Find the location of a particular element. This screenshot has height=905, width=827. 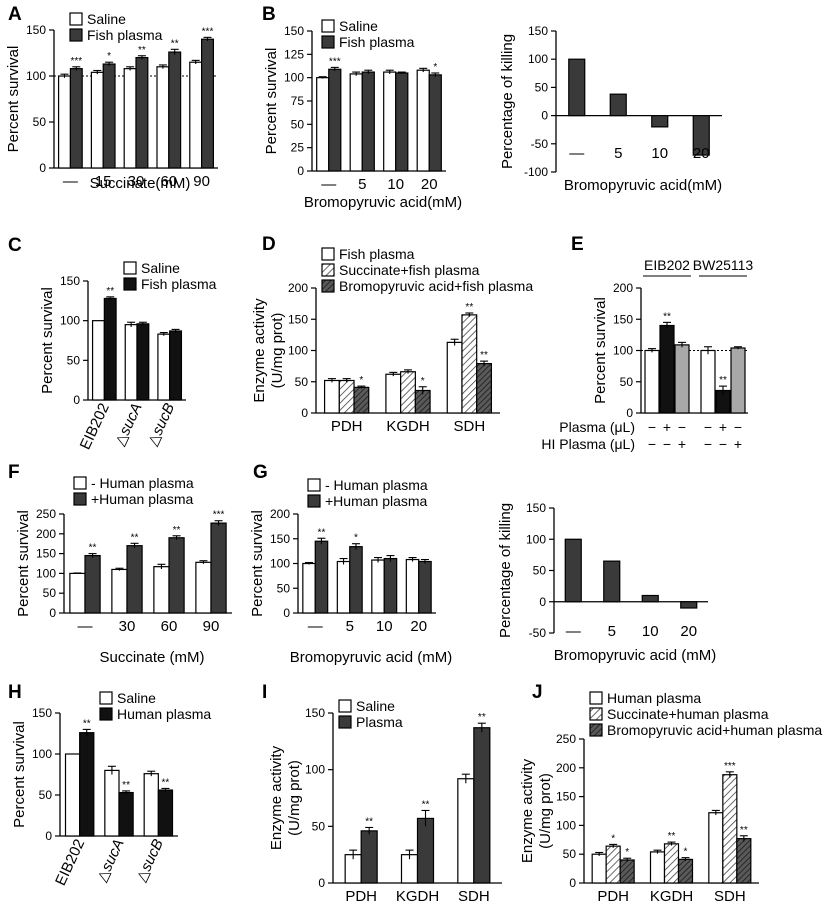

panel-letter: D is located at coordinates (269, 244).